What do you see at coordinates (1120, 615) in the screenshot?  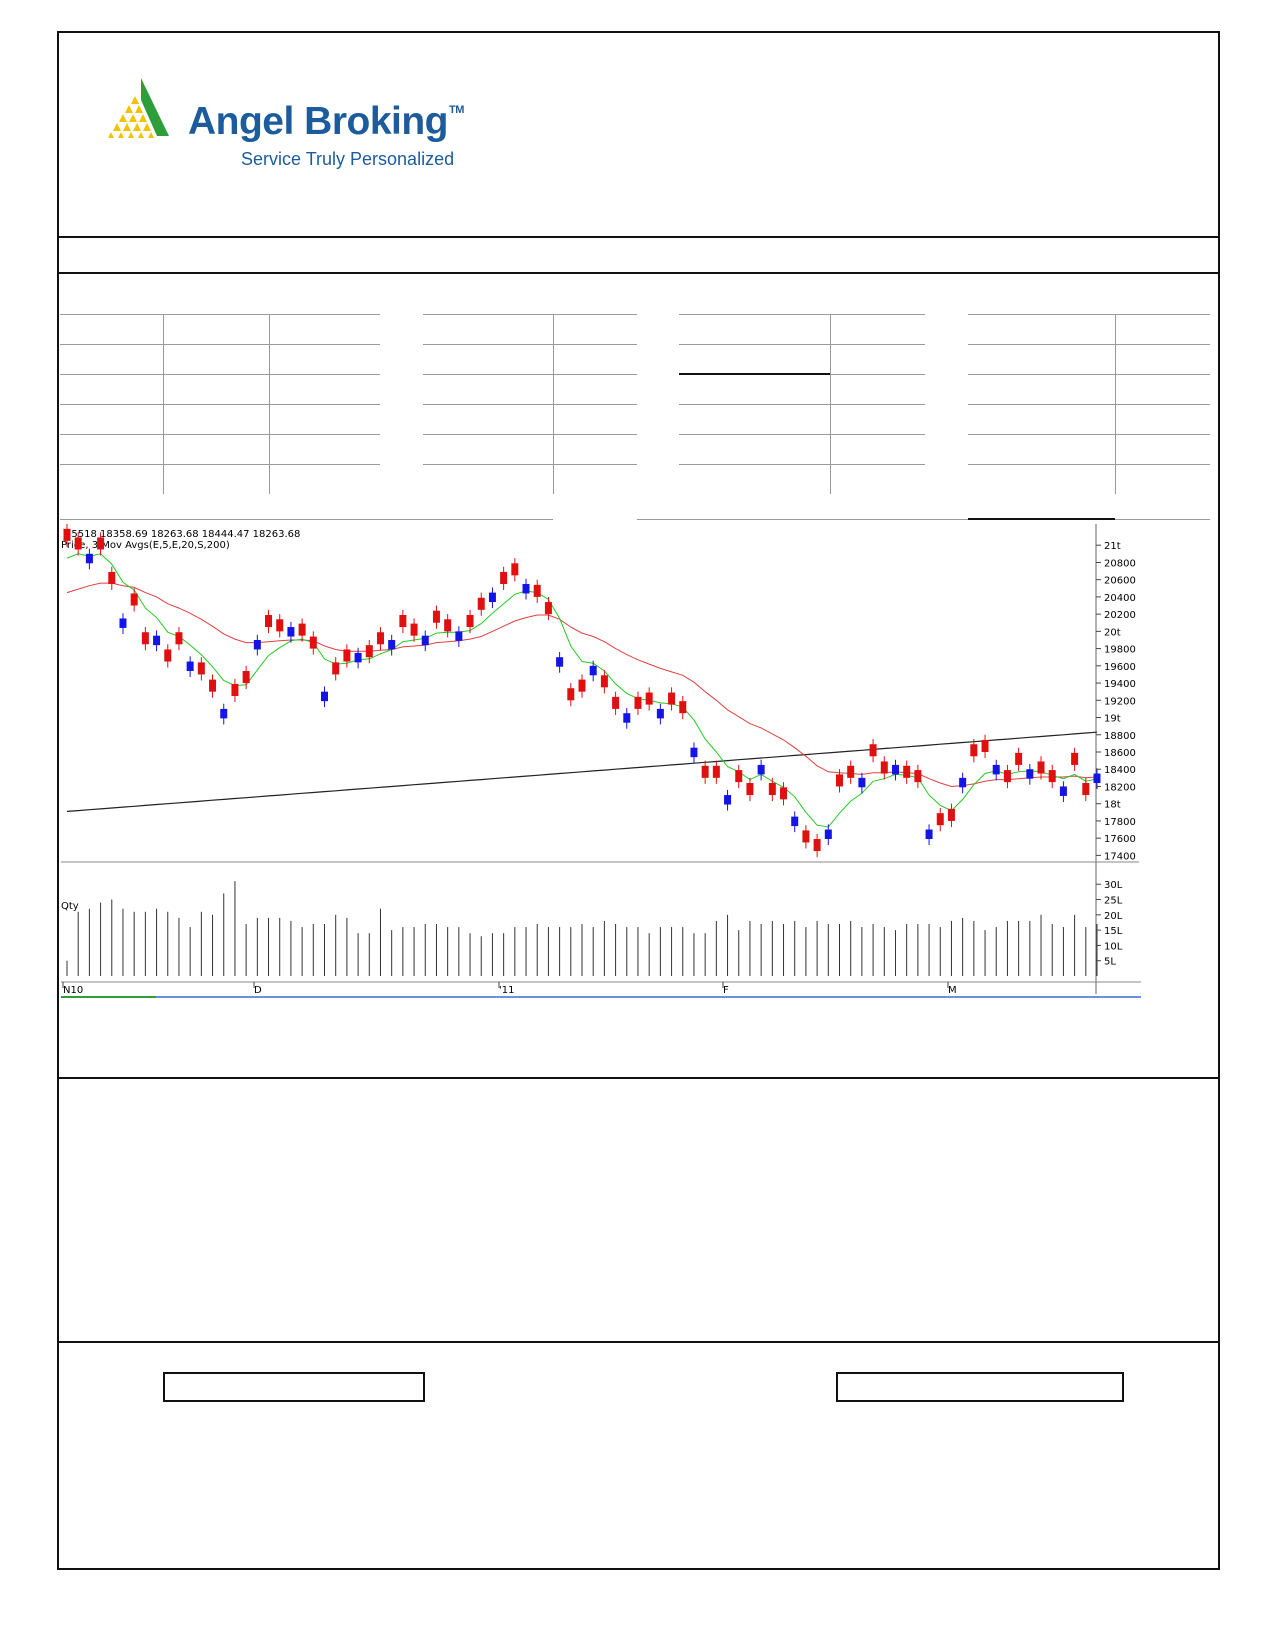 I see `price-tick-label: 20200` at bounding box center [1120, 615].